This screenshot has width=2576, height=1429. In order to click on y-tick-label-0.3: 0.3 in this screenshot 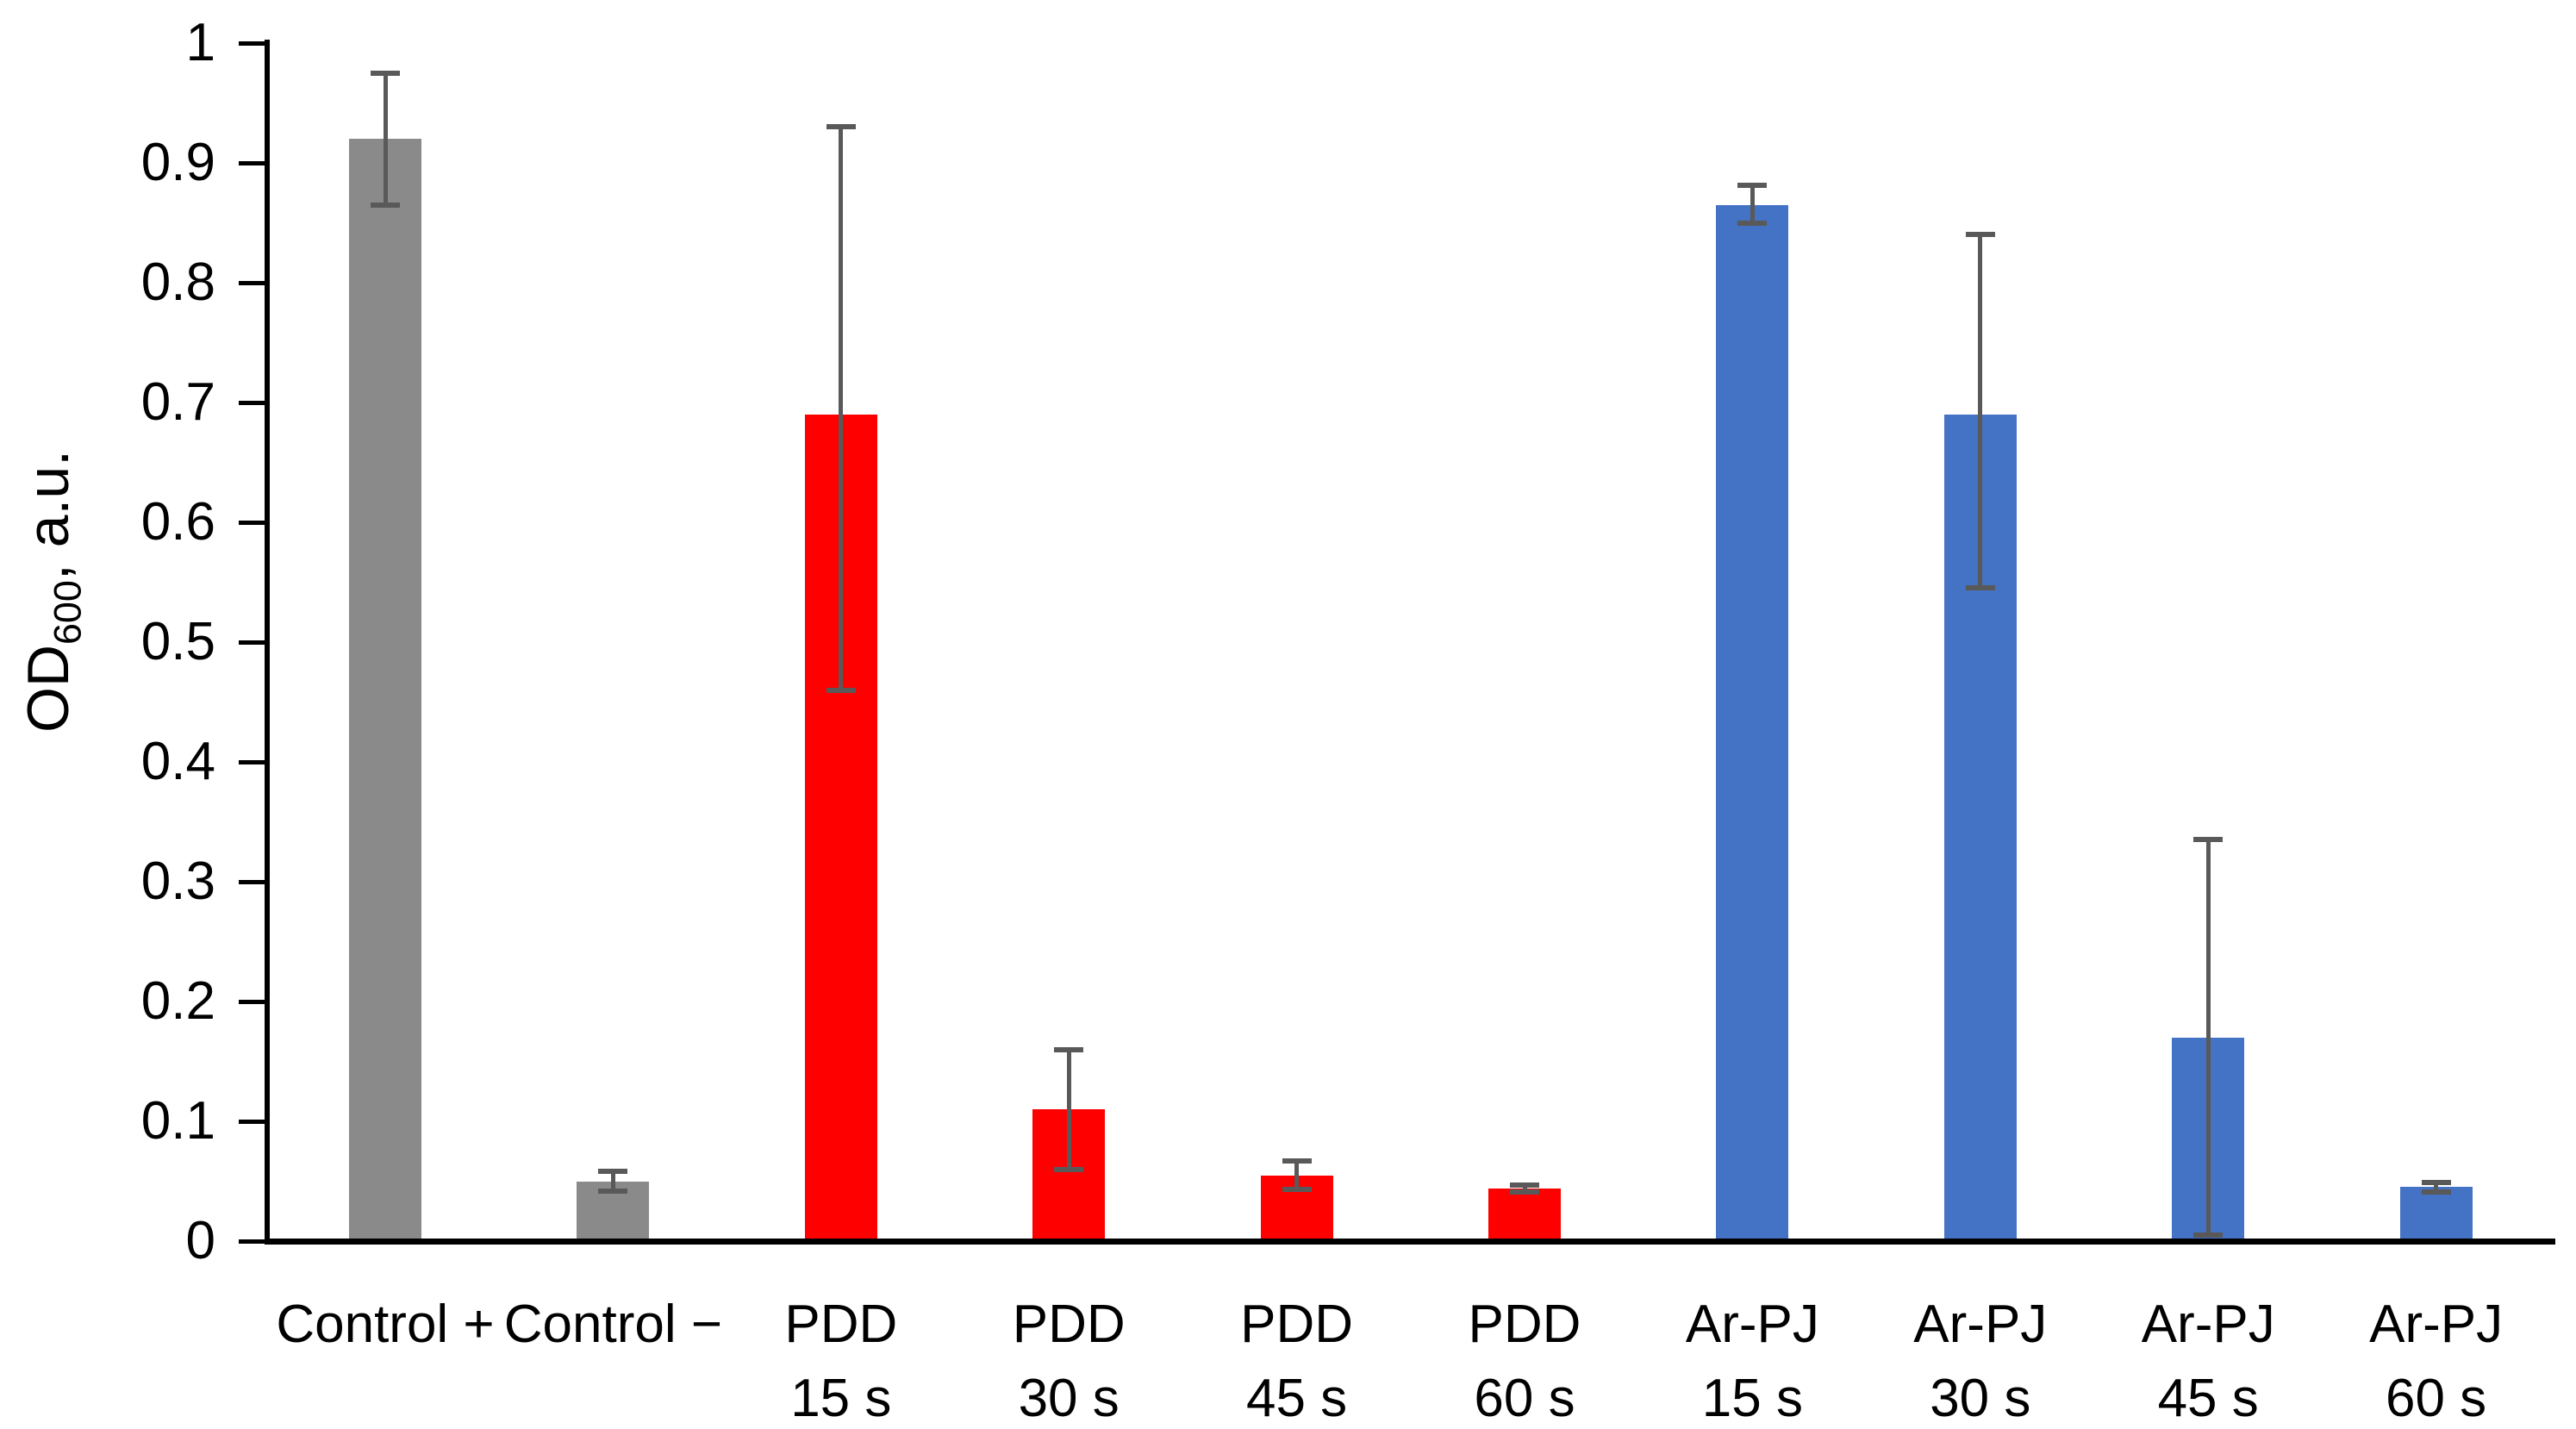, I will do `click(177, 881)`.